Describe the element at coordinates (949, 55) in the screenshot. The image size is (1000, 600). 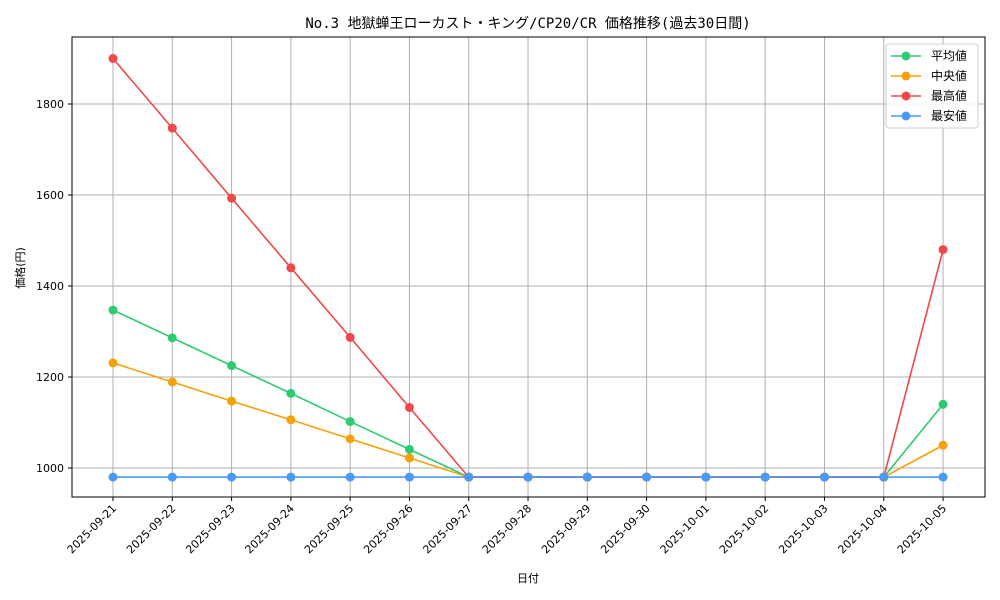
I see `legend-label: 平均値` at that location.